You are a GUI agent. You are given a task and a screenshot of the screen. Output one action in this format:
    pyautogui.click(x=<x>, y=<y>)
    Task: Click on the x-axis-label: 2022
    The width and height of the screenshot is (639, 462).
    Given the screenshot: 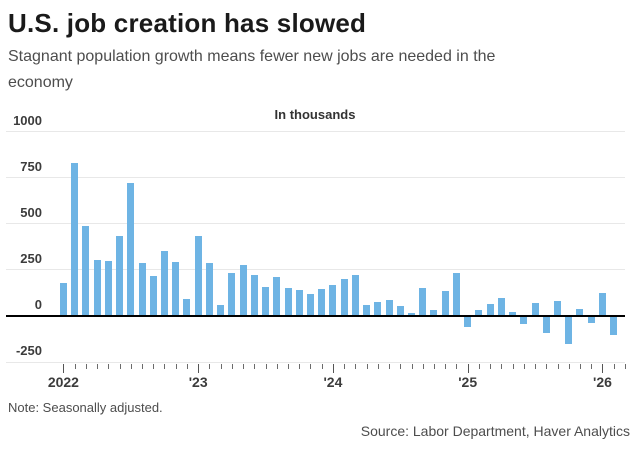 What is the action you would take?
    pyautogui.click(x=63, y=382)
    